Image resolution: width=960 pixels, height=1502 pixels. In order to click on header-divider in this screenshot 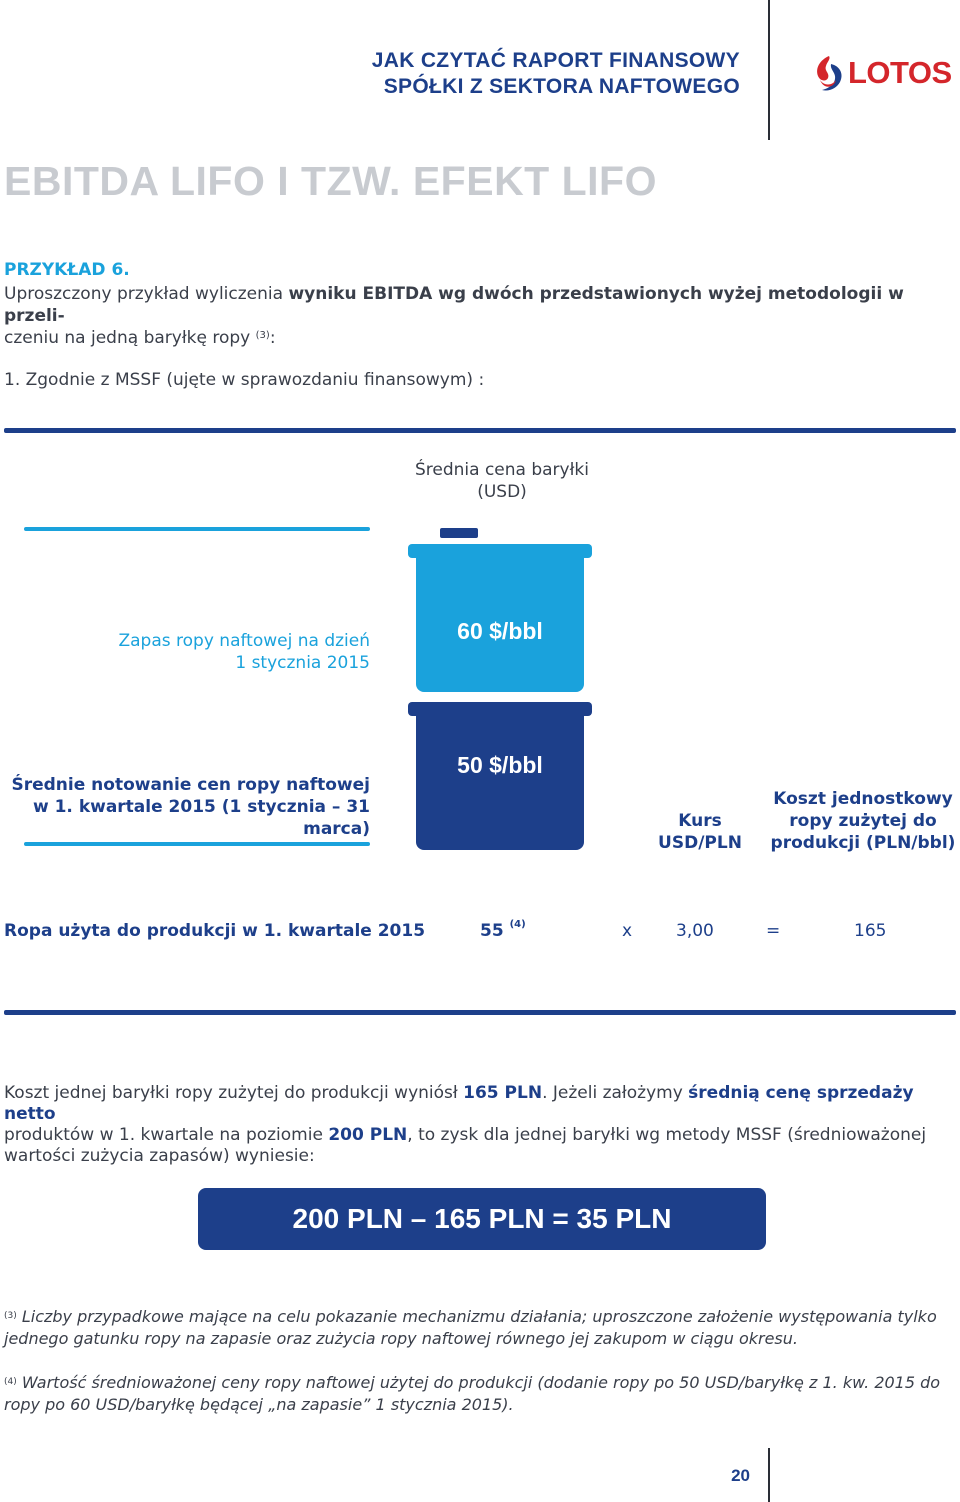, I will do `click(769, 70)`.